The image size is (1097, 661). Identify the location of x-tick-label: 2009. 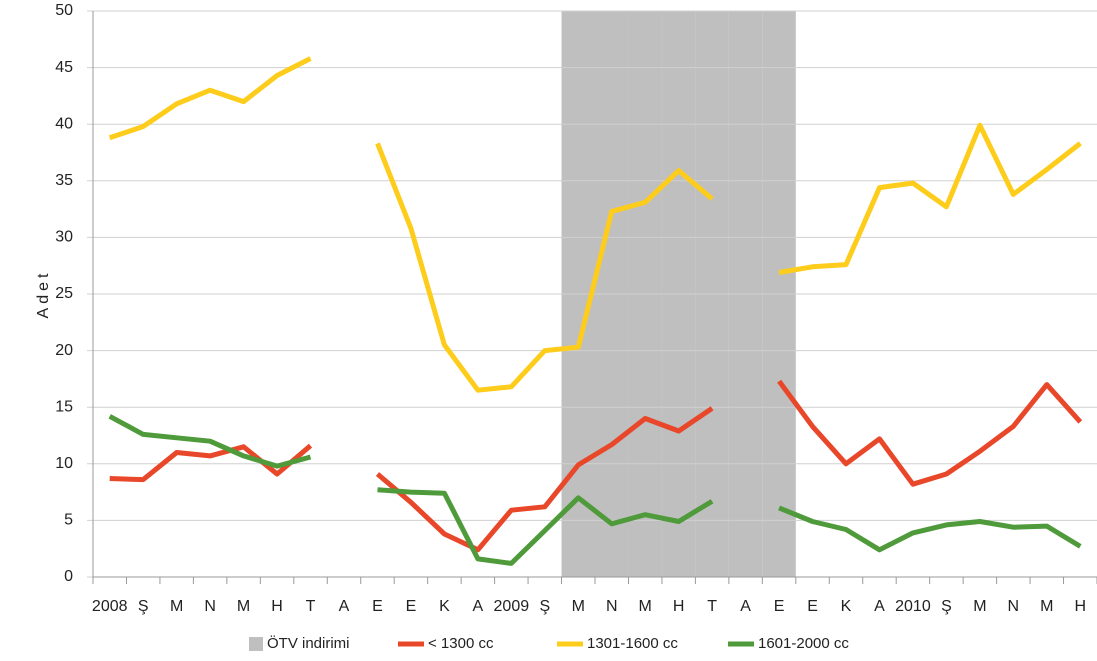
(512, 606).